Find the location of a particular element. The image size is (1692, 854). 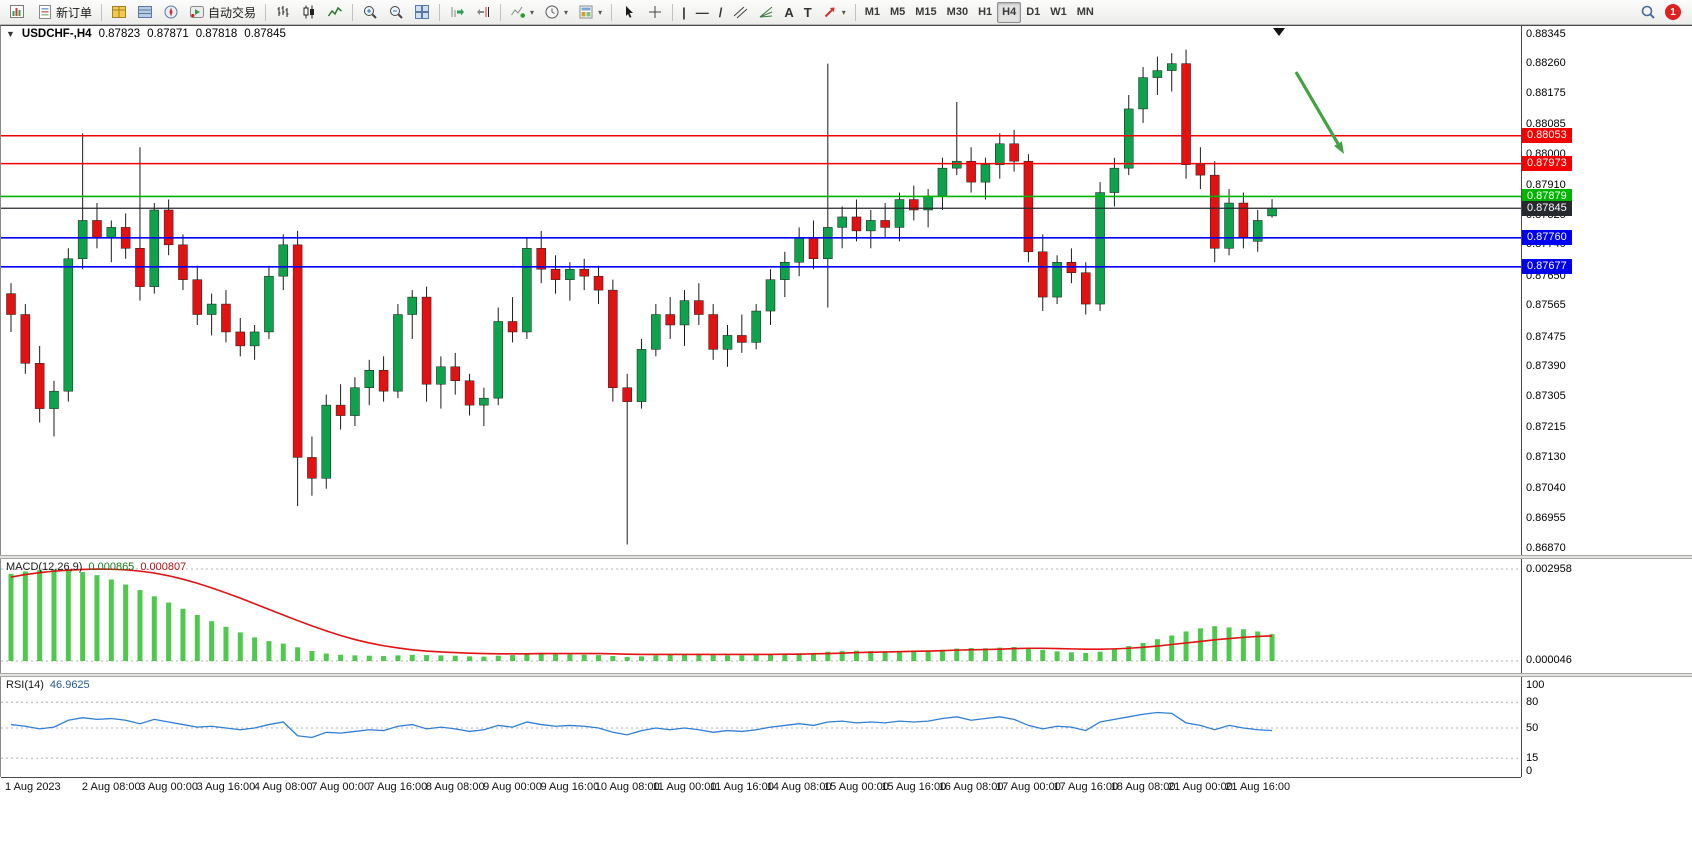

label-button: T is located at coordinates (808, 12).